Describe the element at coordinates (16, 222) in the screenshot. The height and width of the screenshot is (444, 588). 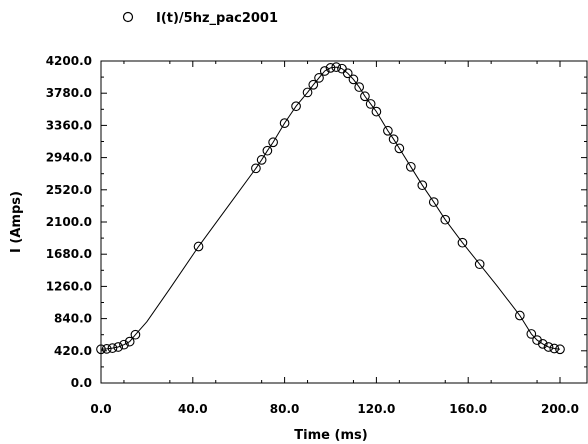
I see `y-axis-title: I (Amps)` at that location.